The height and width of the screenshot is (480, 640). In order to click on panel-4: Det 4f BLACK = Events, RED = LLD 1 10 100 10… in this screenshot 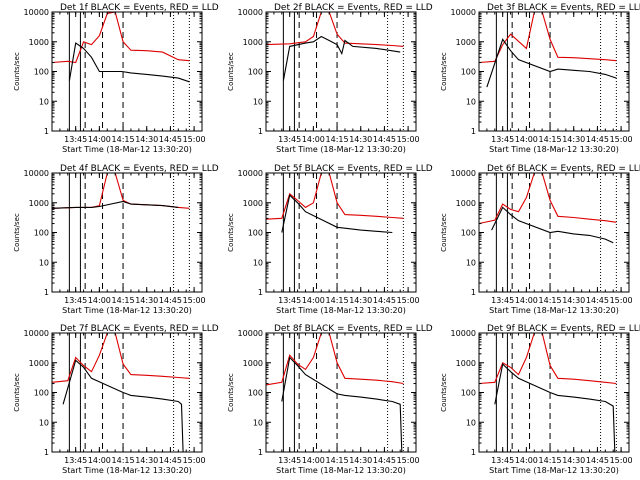, I will do `click(116, 239)`.